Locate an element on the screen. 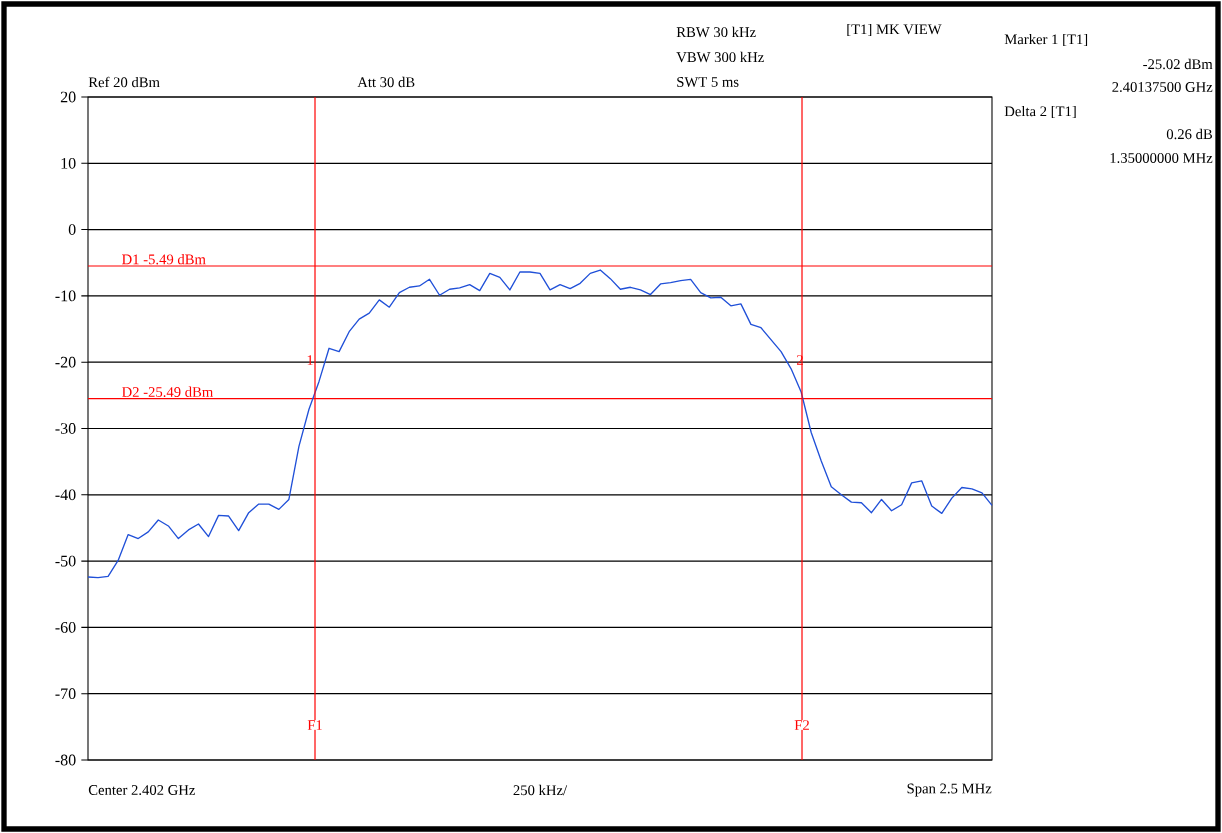 This screenshot has height=833, width=1222. y-tick-label: -80 is located at coordinates (65, 760).